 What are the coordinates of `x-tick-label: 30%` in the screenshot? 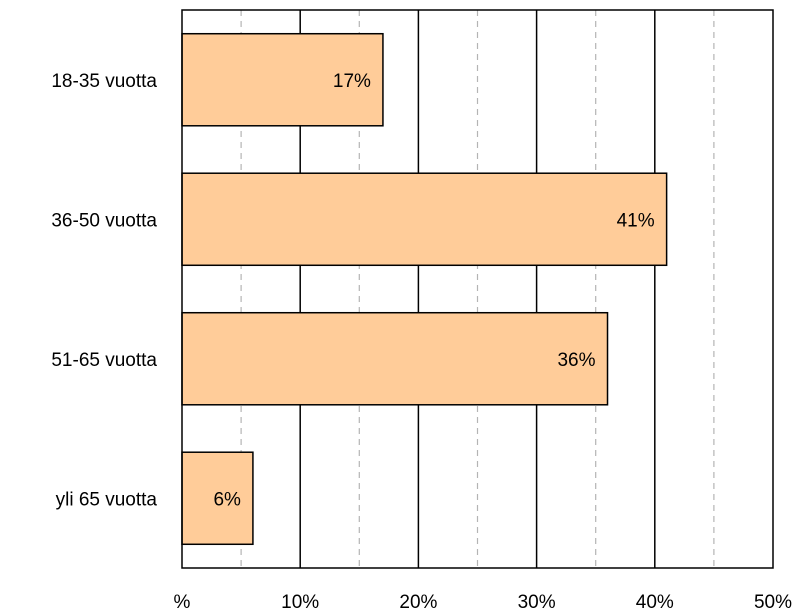 It's located at (537, 602).